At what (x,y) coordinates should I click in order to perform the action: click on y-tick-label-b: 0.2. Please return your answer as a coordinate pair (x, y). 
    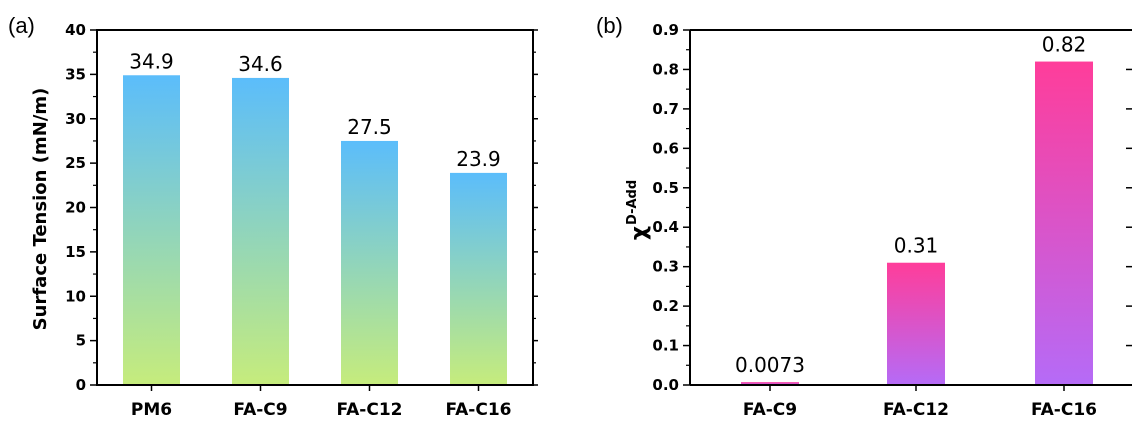
    Looking at the image, I should click on (665, 306).